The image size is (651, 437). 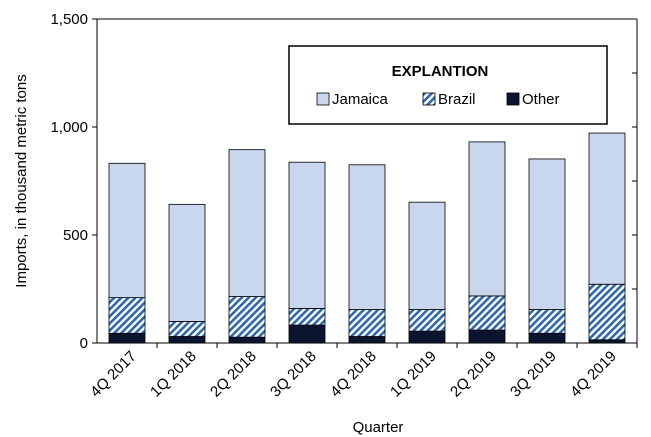 What do you see at coordinates (69, 127) in the screenshot?
I see `y-tick-label: 1,000` at bounding box center [69, 127].